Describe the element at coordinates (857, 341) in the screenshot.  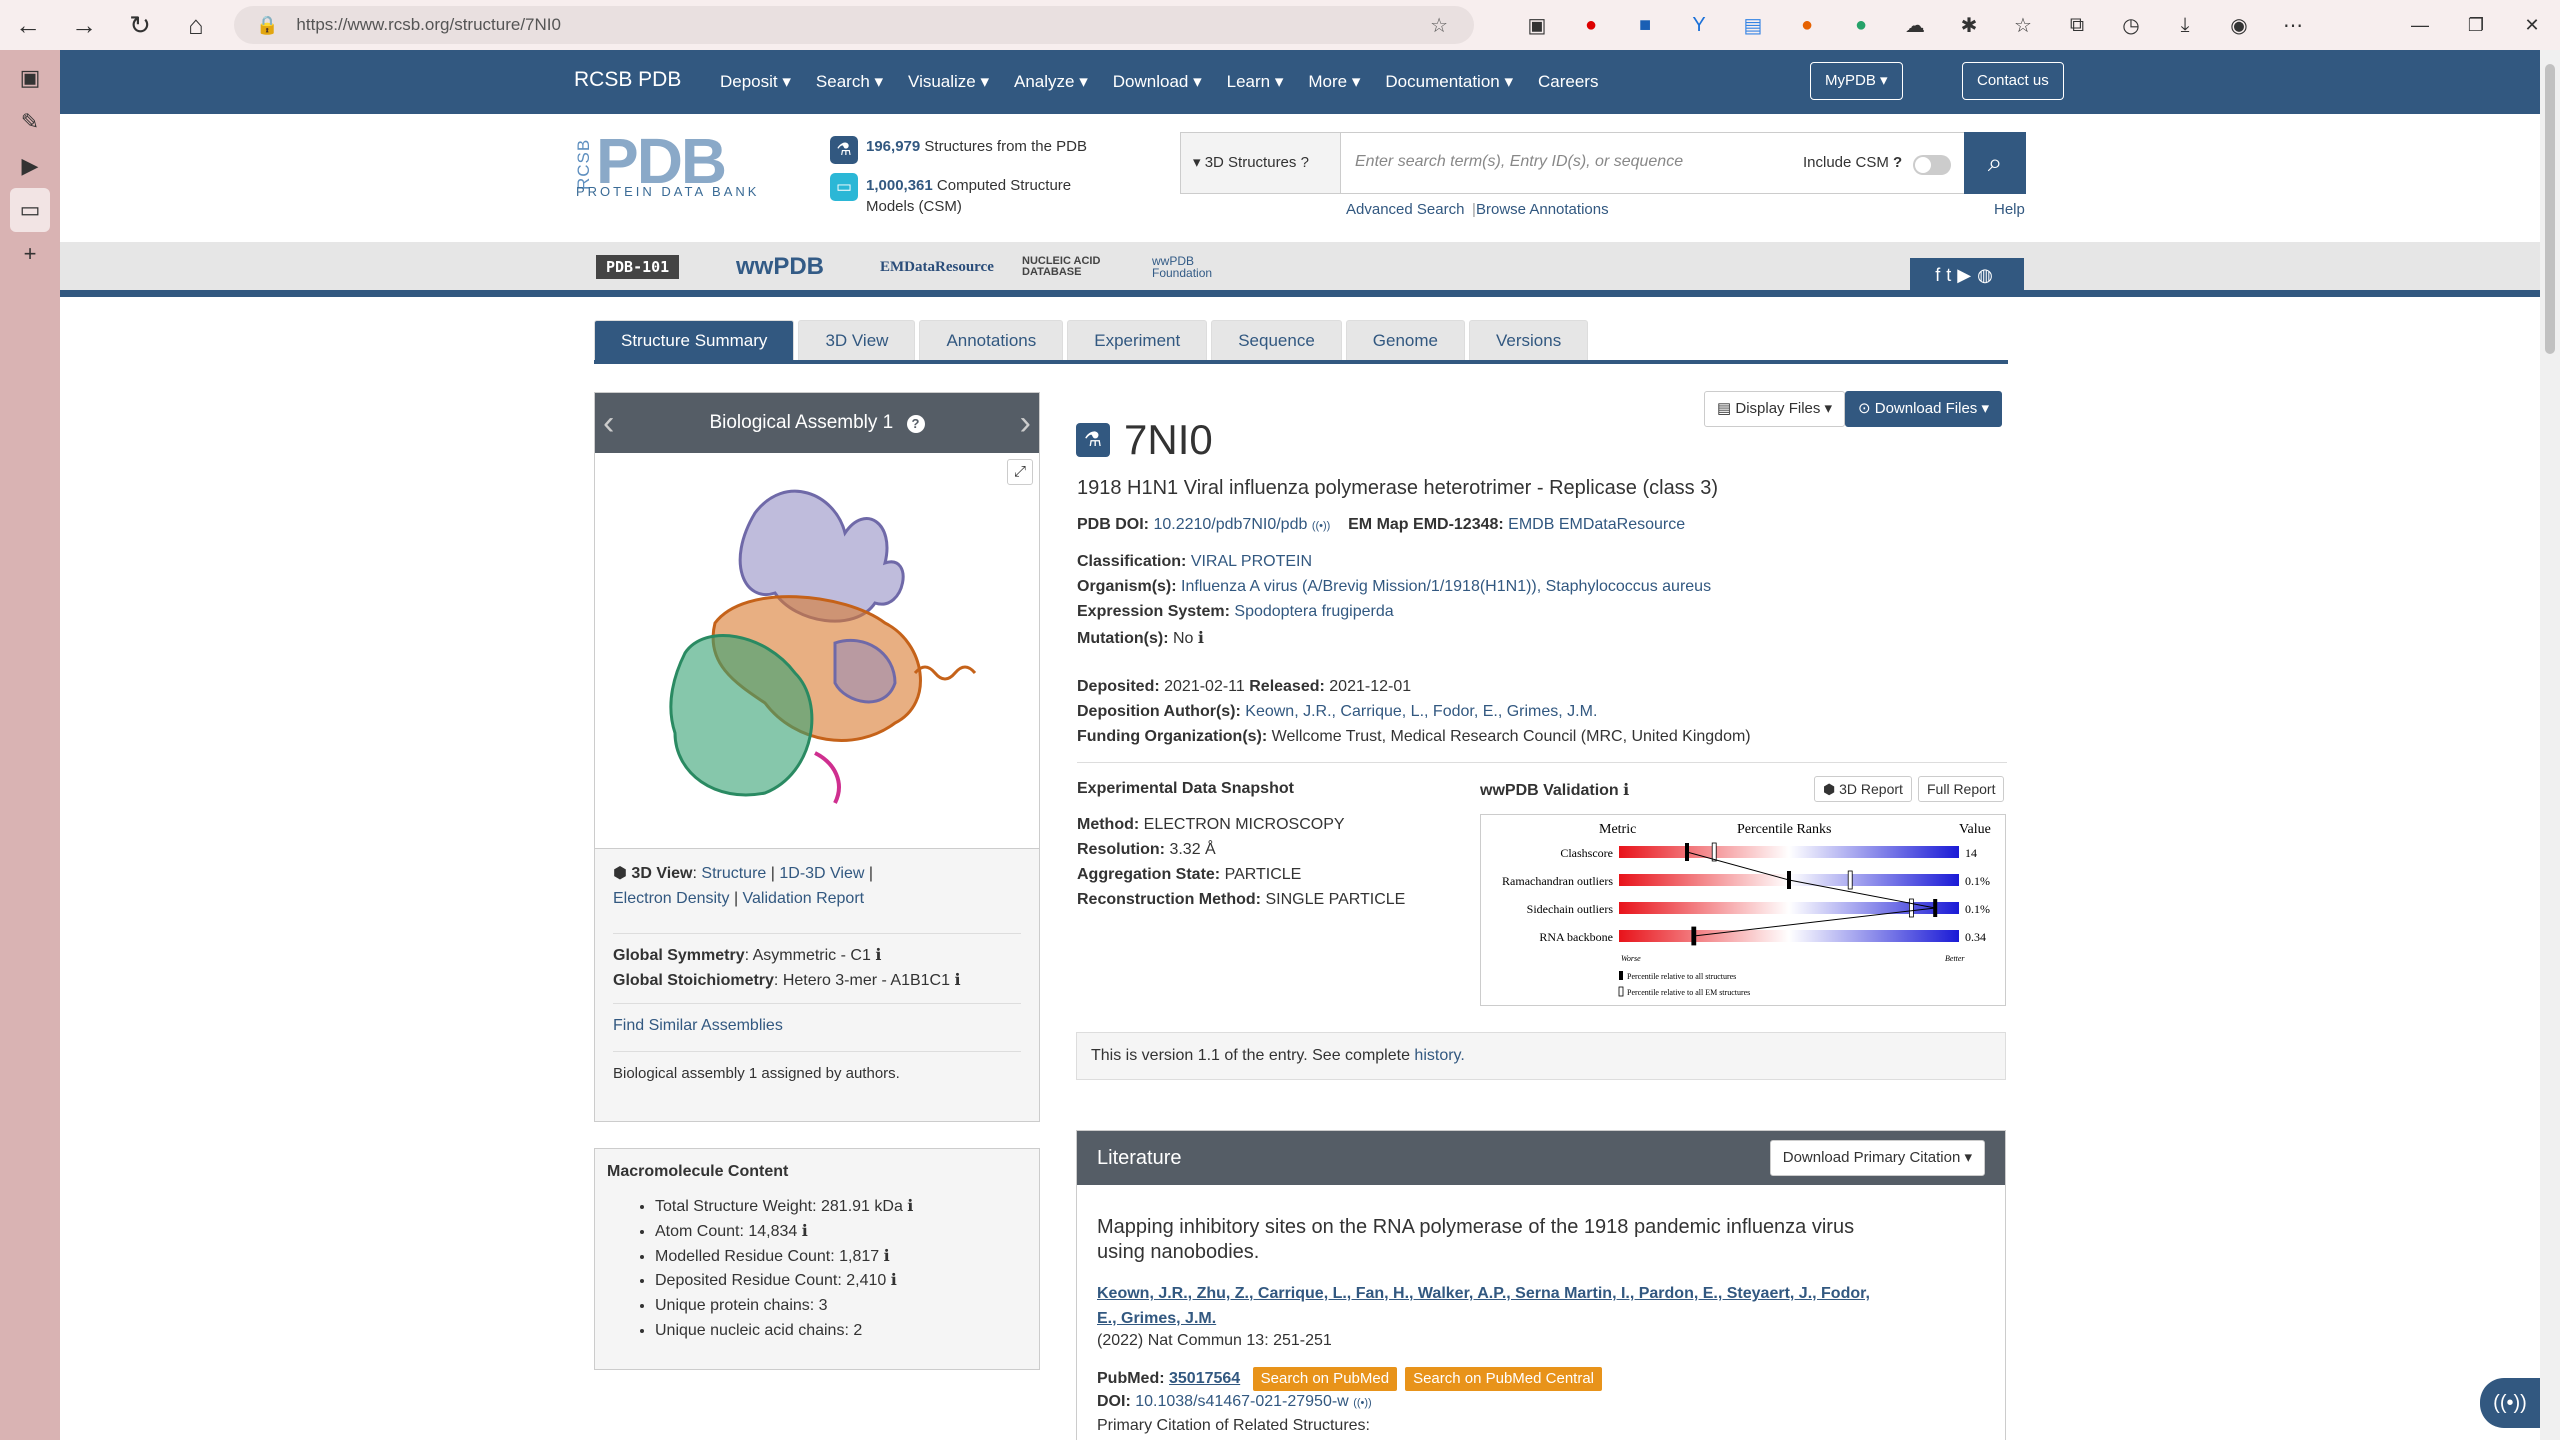
I see `tab-3d-view: 3D View` at that location.